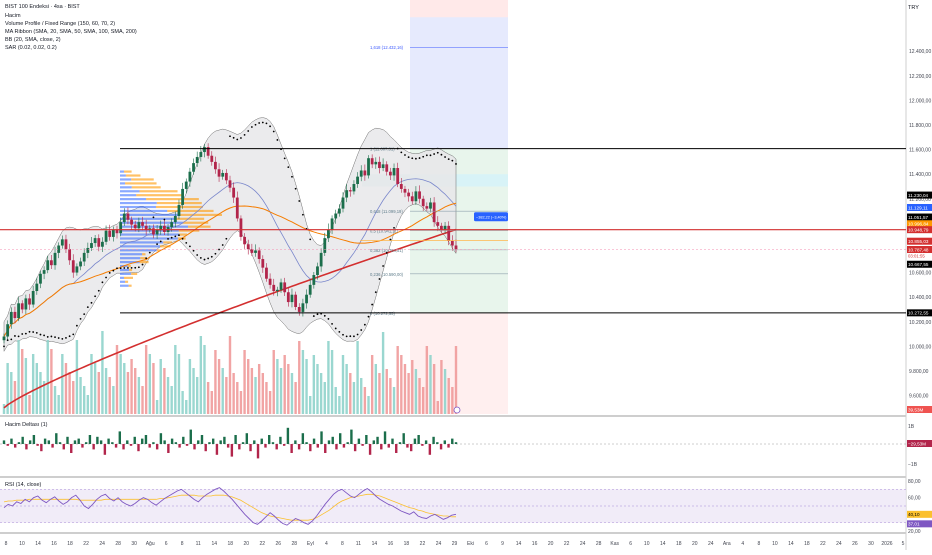  What do you see at coordinates (457, 410) in the screenshot?
I see `alert-icon` at bounding box center [457, 410].